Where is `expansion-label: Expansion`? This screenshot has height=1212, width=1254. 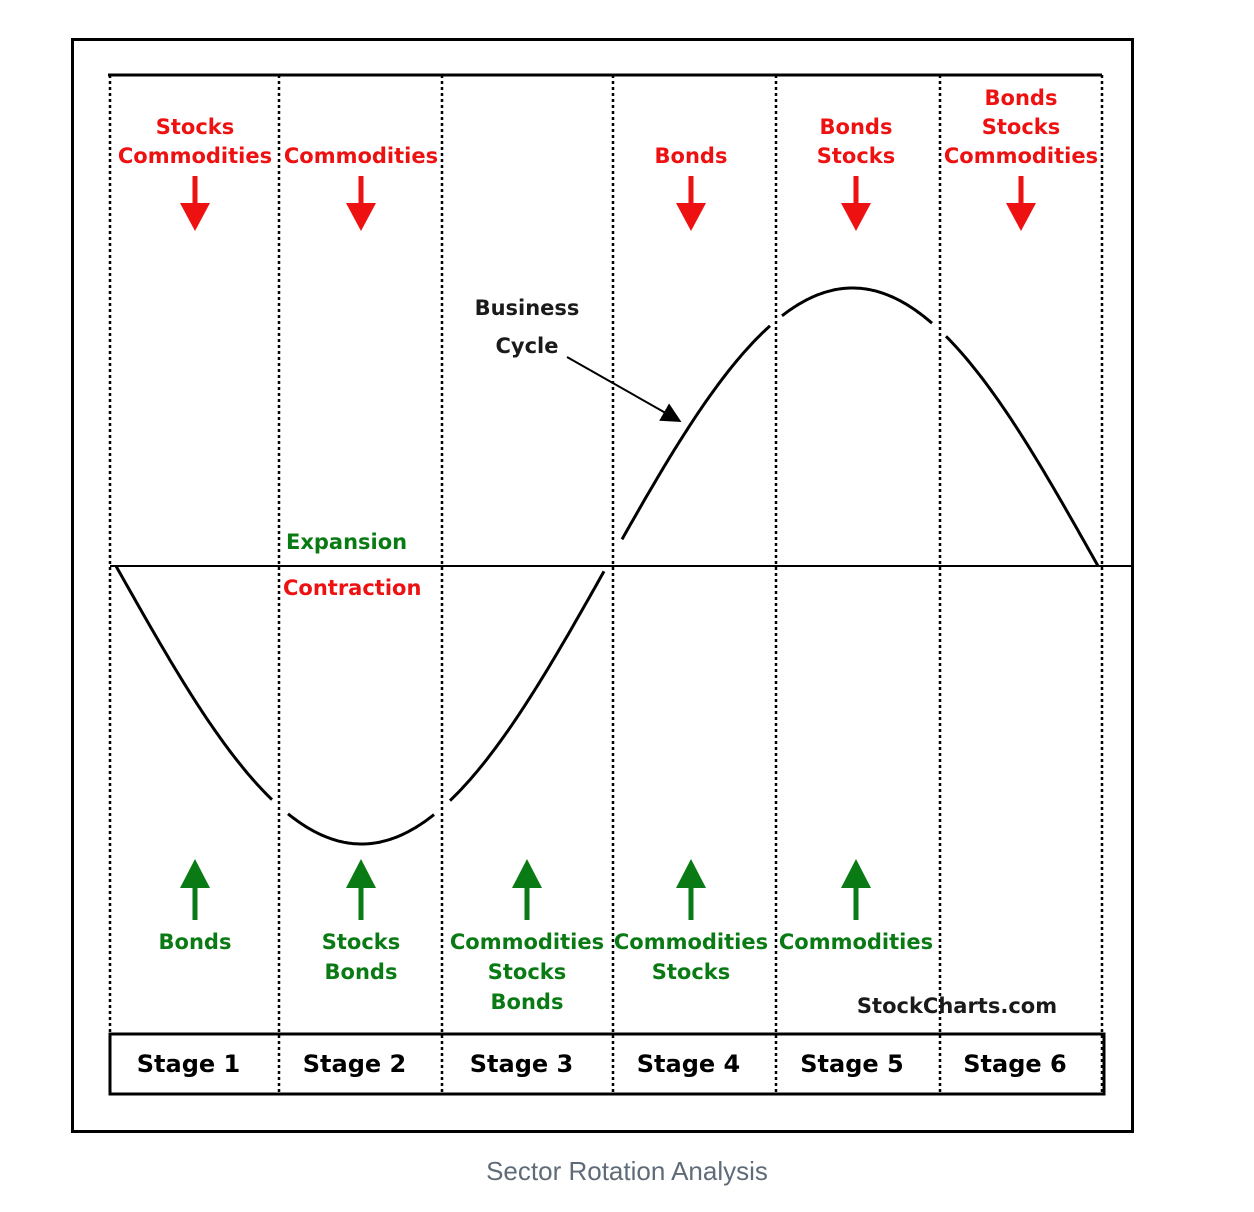 expansion-label: Expansion is located at coordinates (346, 542).